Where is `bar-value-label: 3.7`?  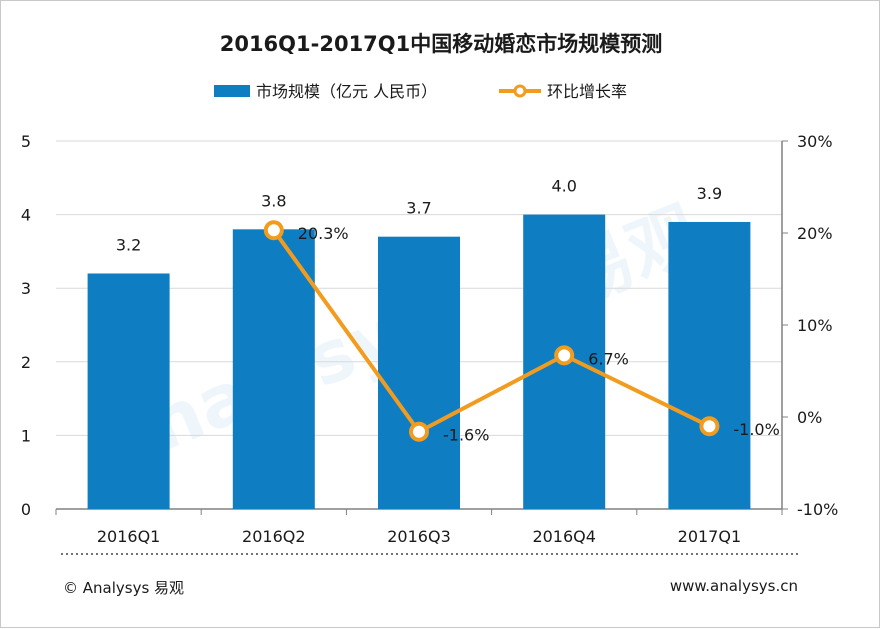 bar-value-label: 3.7 is located at coordinates (418, 208).